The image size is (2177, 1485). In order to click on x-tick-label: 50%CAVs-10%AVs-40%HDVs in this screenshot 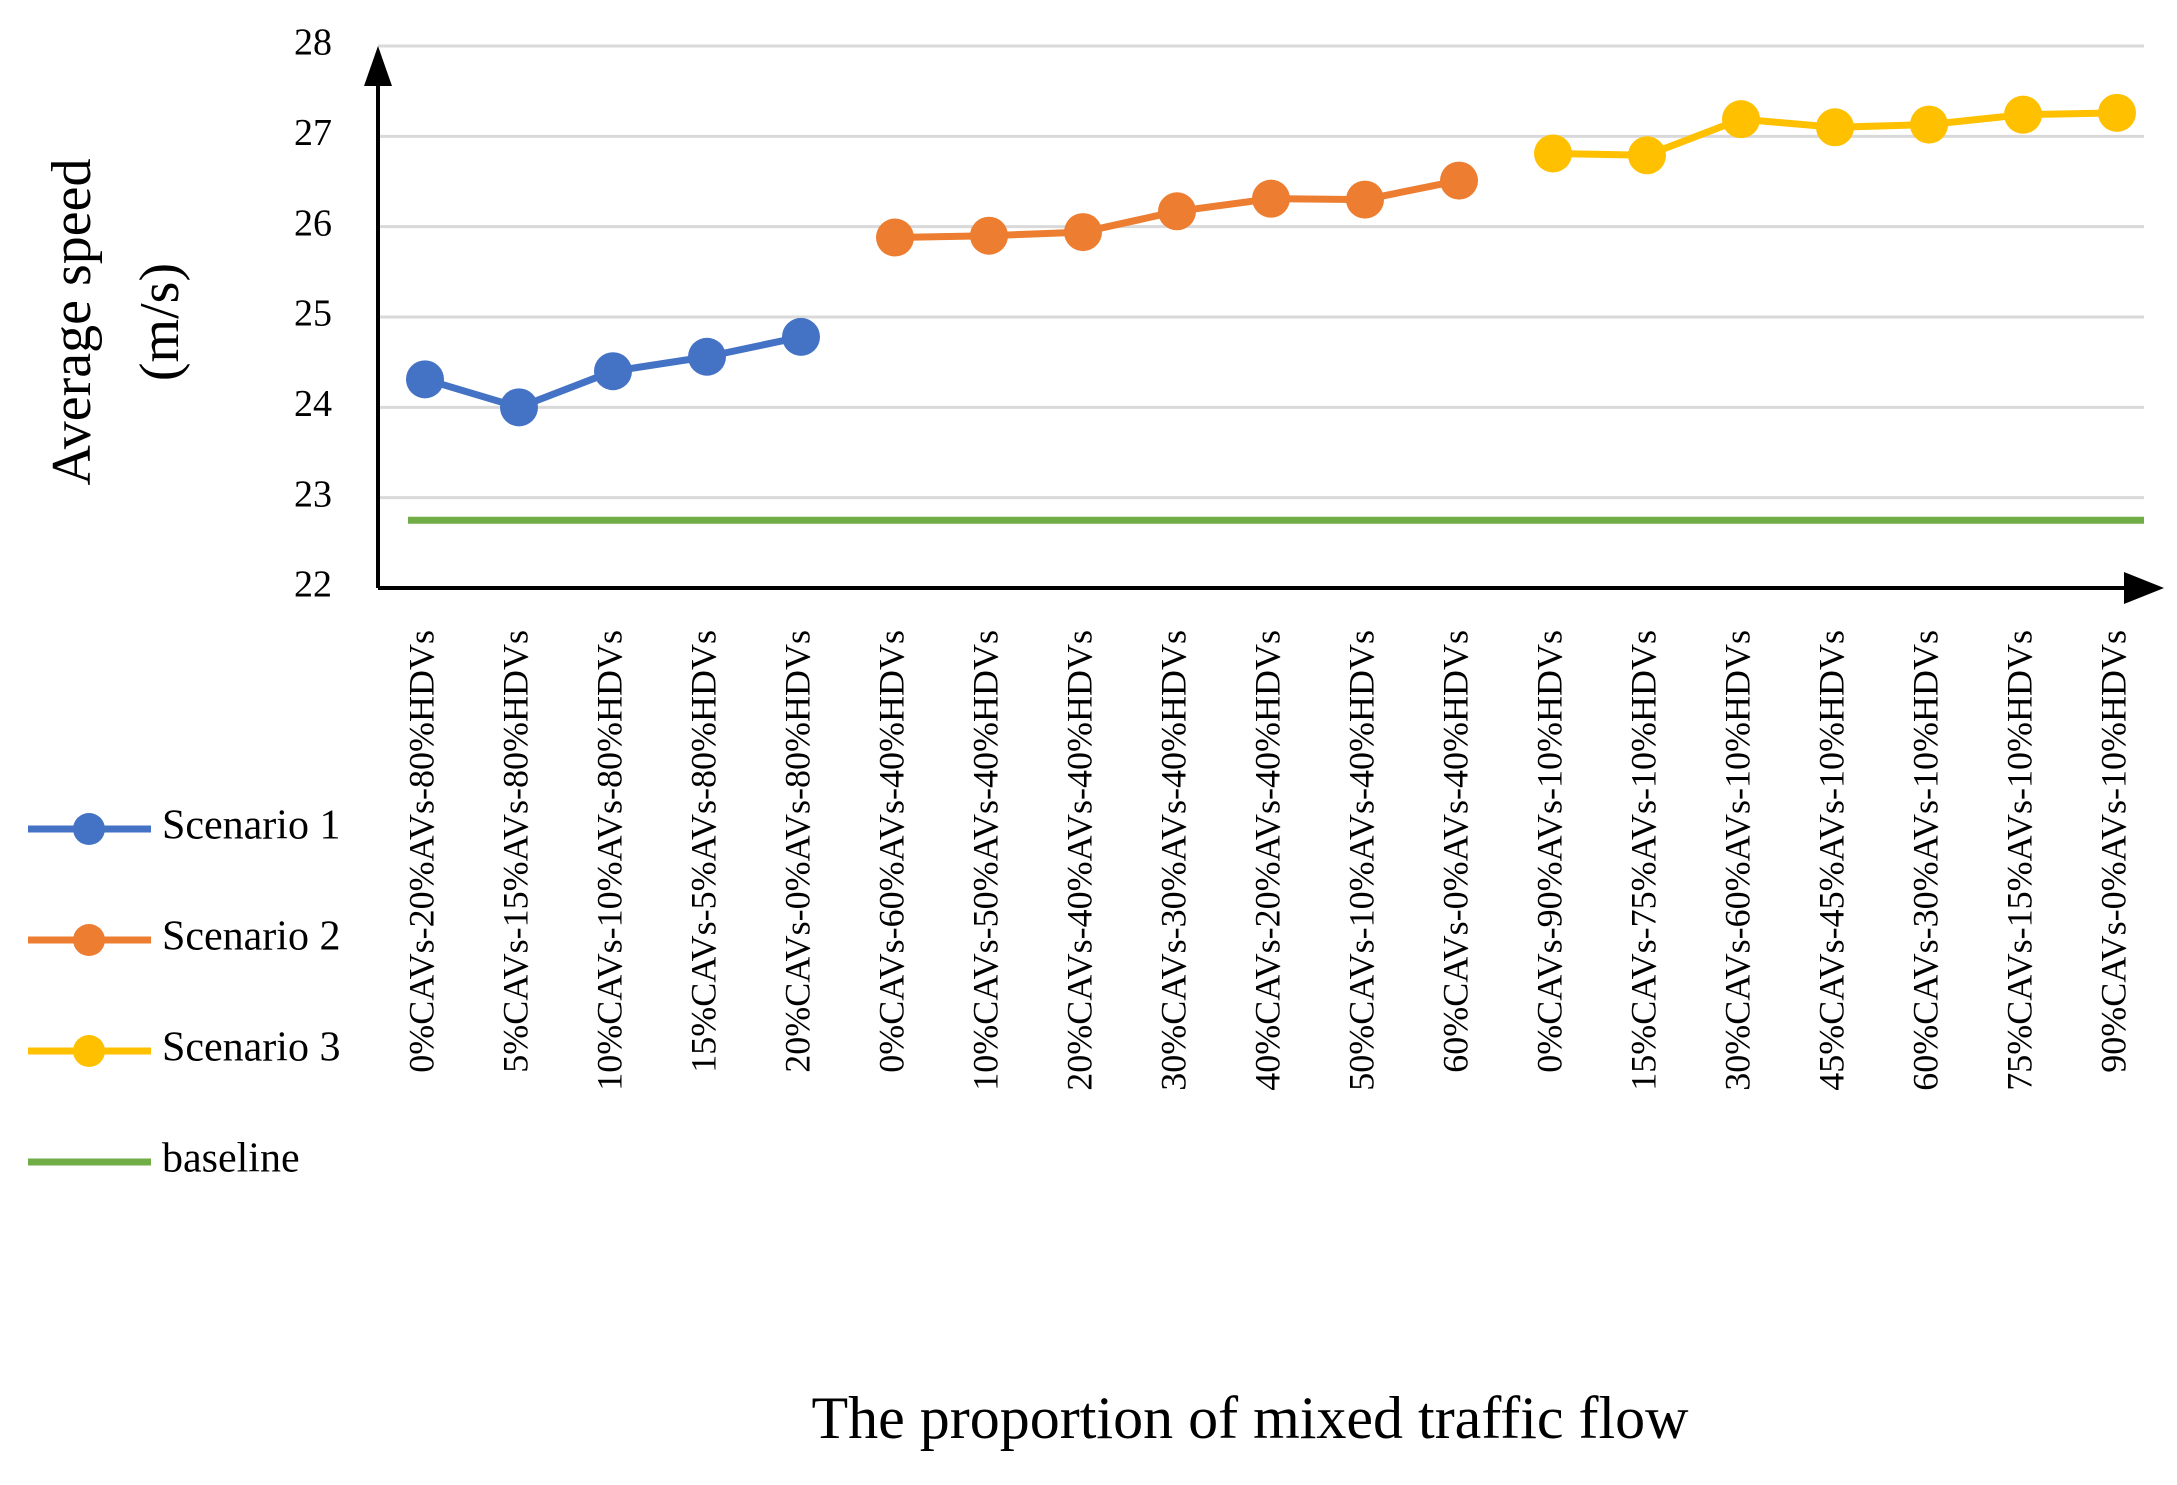, I will do `click(1361, 860)`.